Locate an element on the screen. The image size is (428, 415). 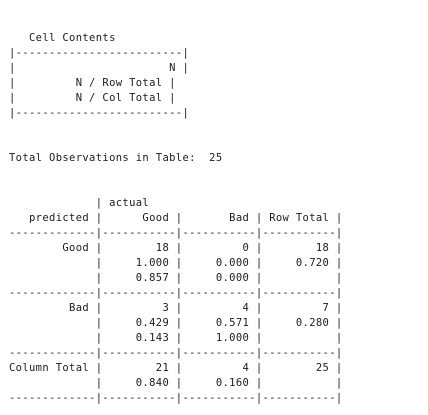
crosstab-line: | 0.429 | 0.571 | 0.280 | is located at coordinates (176, 323).